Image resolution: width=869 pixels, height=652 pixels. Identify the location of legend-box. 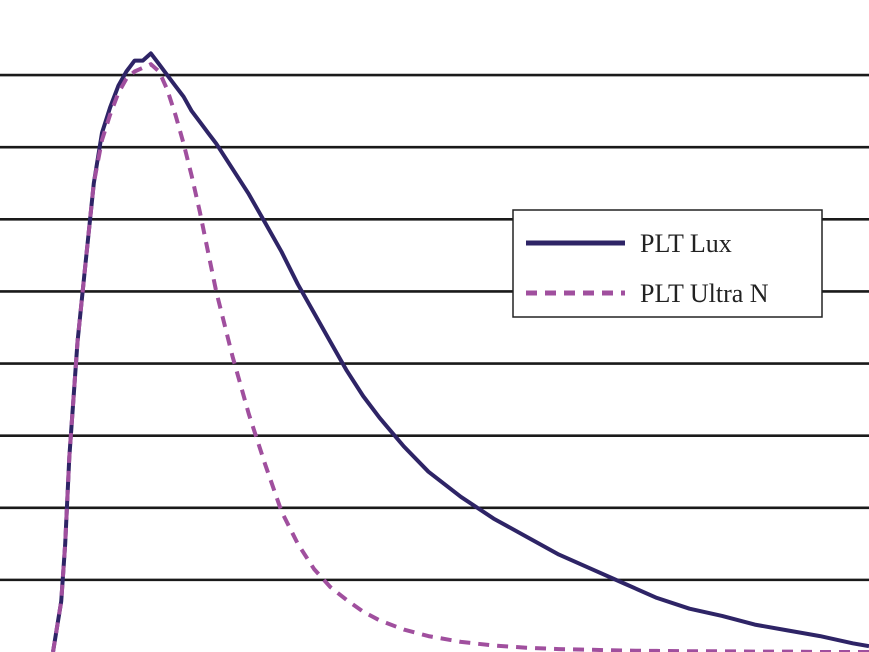
(667, 263).